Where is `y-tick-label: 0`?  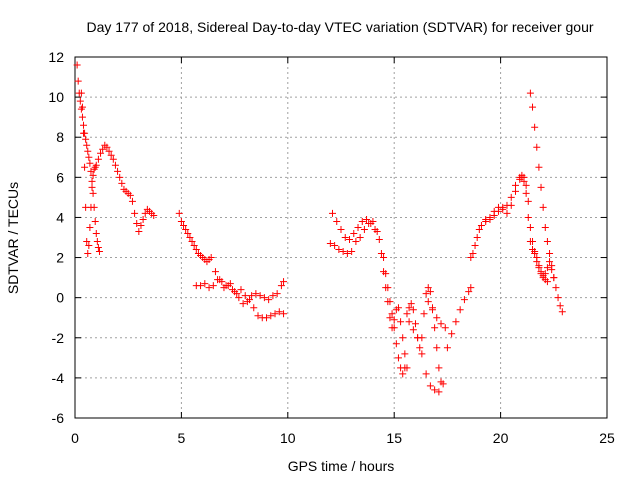
y-tick-label: 0 is located at coordinates (60, 298).